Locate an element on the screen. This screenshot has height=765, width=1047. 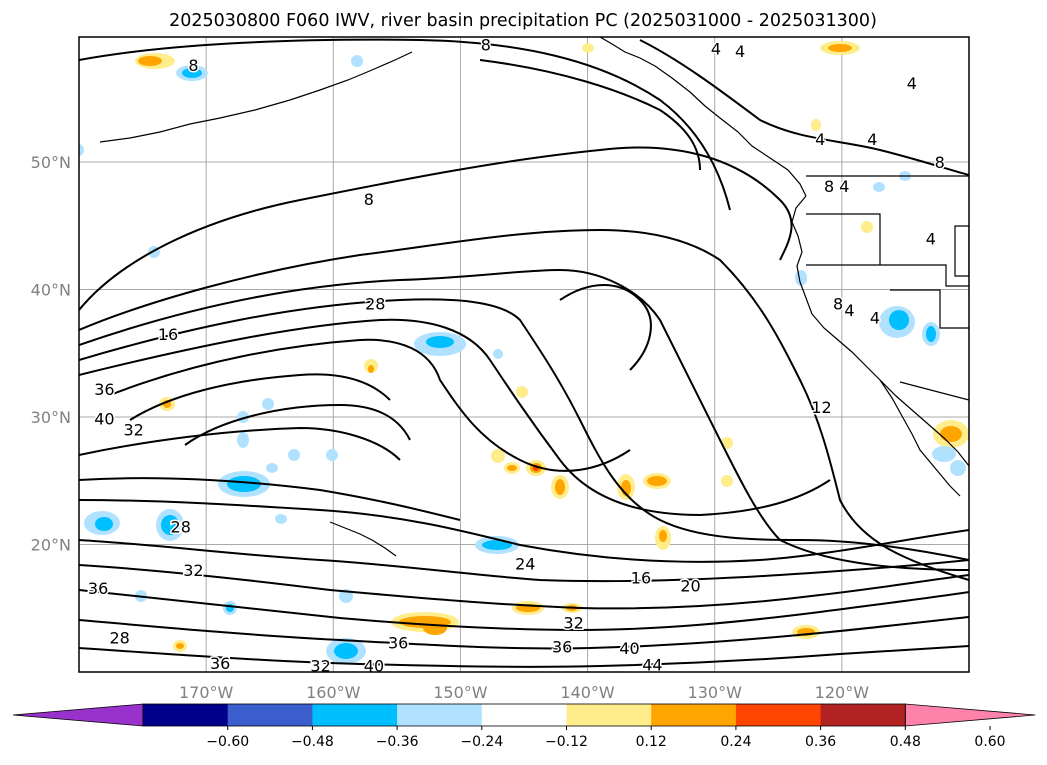
alaska-coast is located at coordinates (703, 117).